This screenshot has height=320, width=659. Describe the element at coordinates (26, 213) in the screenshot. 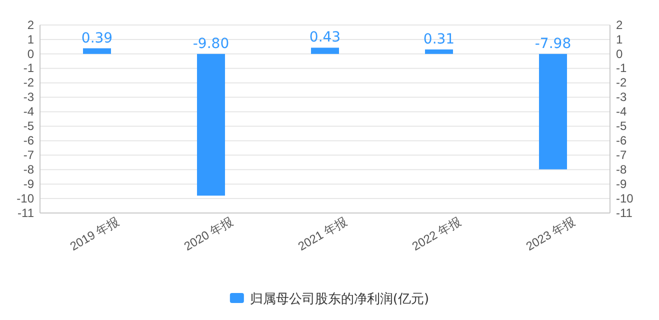

I see `y-tick-label: -11` at that location.